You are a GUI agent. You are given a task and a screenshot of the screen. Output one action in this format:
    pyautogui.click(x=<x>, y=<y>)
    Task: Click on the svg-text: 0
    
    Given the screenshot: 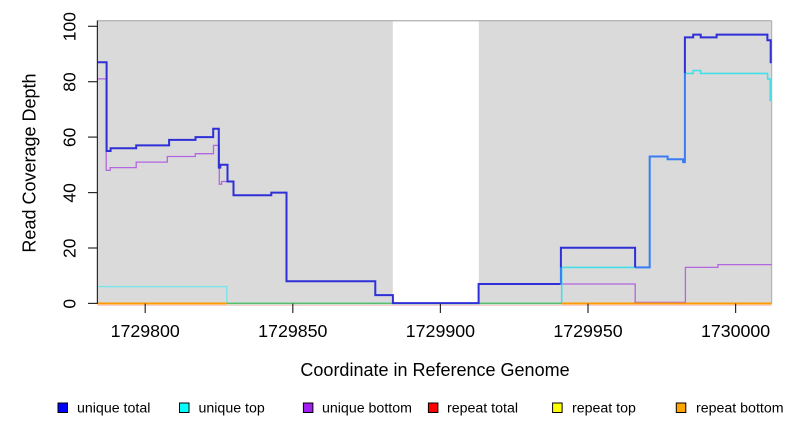 What is the action you would take?
    pyautogui.click(x=70, y=304)
    